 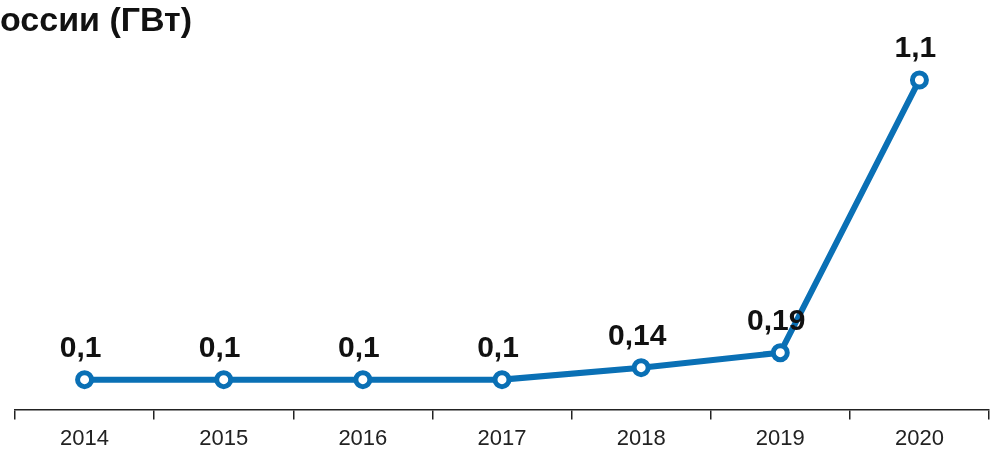 I want to click on data-label: 1,1, so click(x=915, y=47).